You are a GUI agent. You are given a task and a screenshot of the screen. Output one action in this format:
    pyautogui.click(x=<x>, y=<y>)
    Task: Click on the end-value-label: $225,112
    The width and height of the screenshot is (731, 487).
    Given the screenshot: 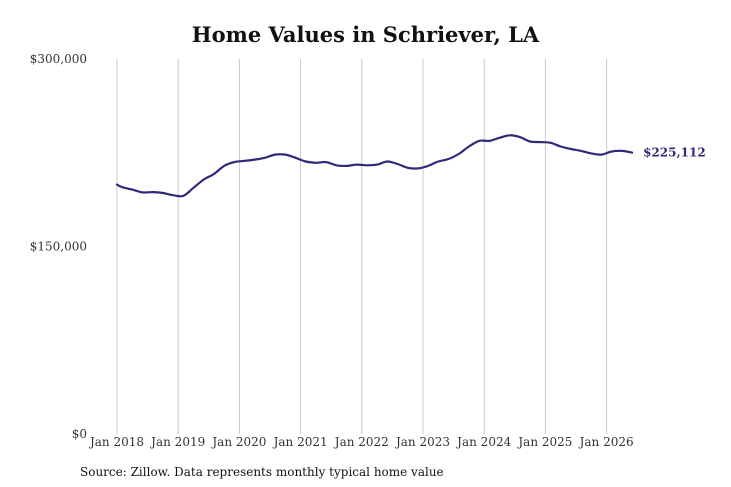 What is the action you would take?
    pyautogui.click(x=674, y=153)
    